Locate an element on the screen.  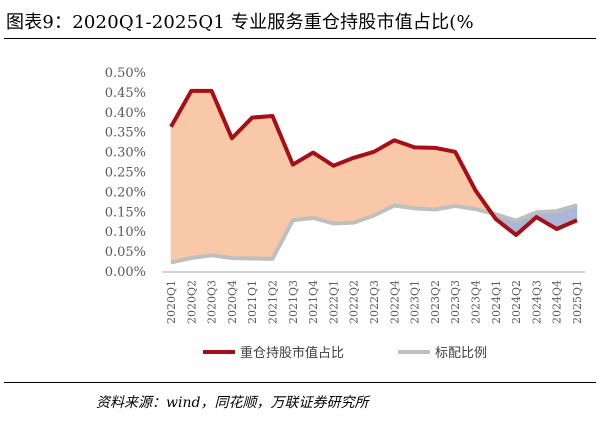
y-tick-label: 0.25% is located at coordinates (125, 173).